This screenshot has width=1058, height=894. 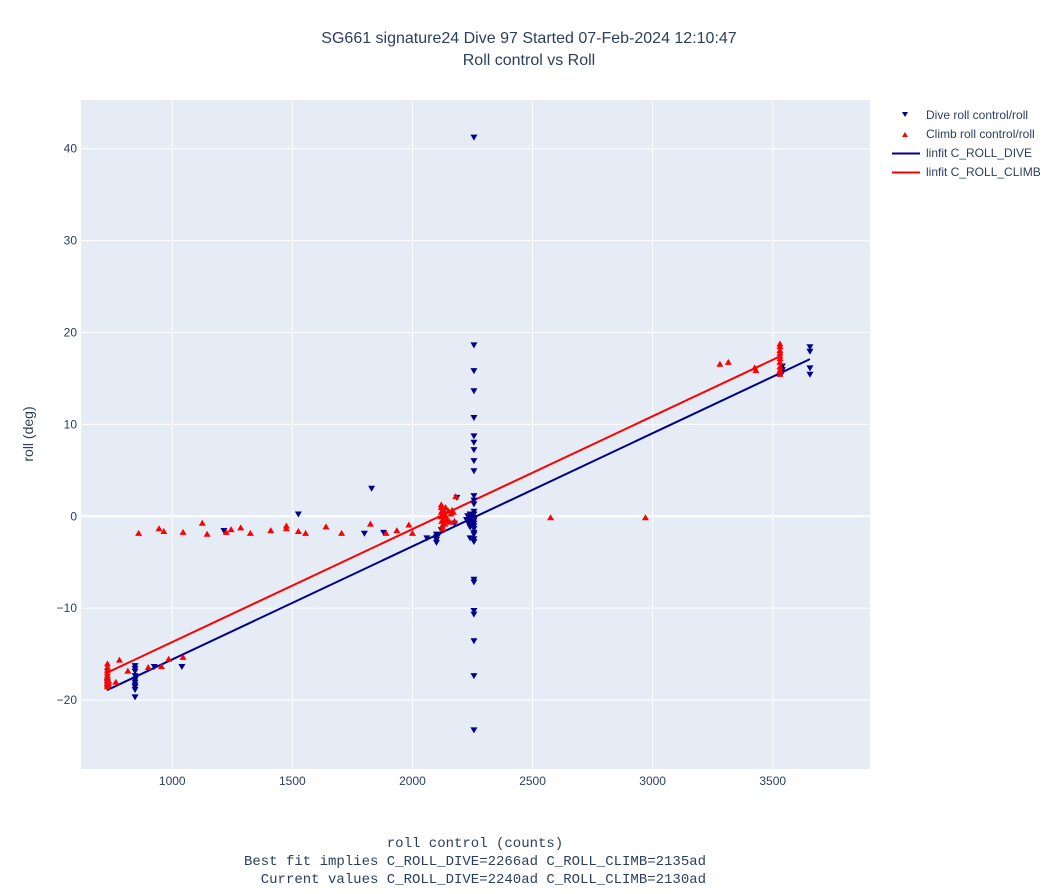 I want to click on x-tick-label: 2000, so click(x=412, y=781).